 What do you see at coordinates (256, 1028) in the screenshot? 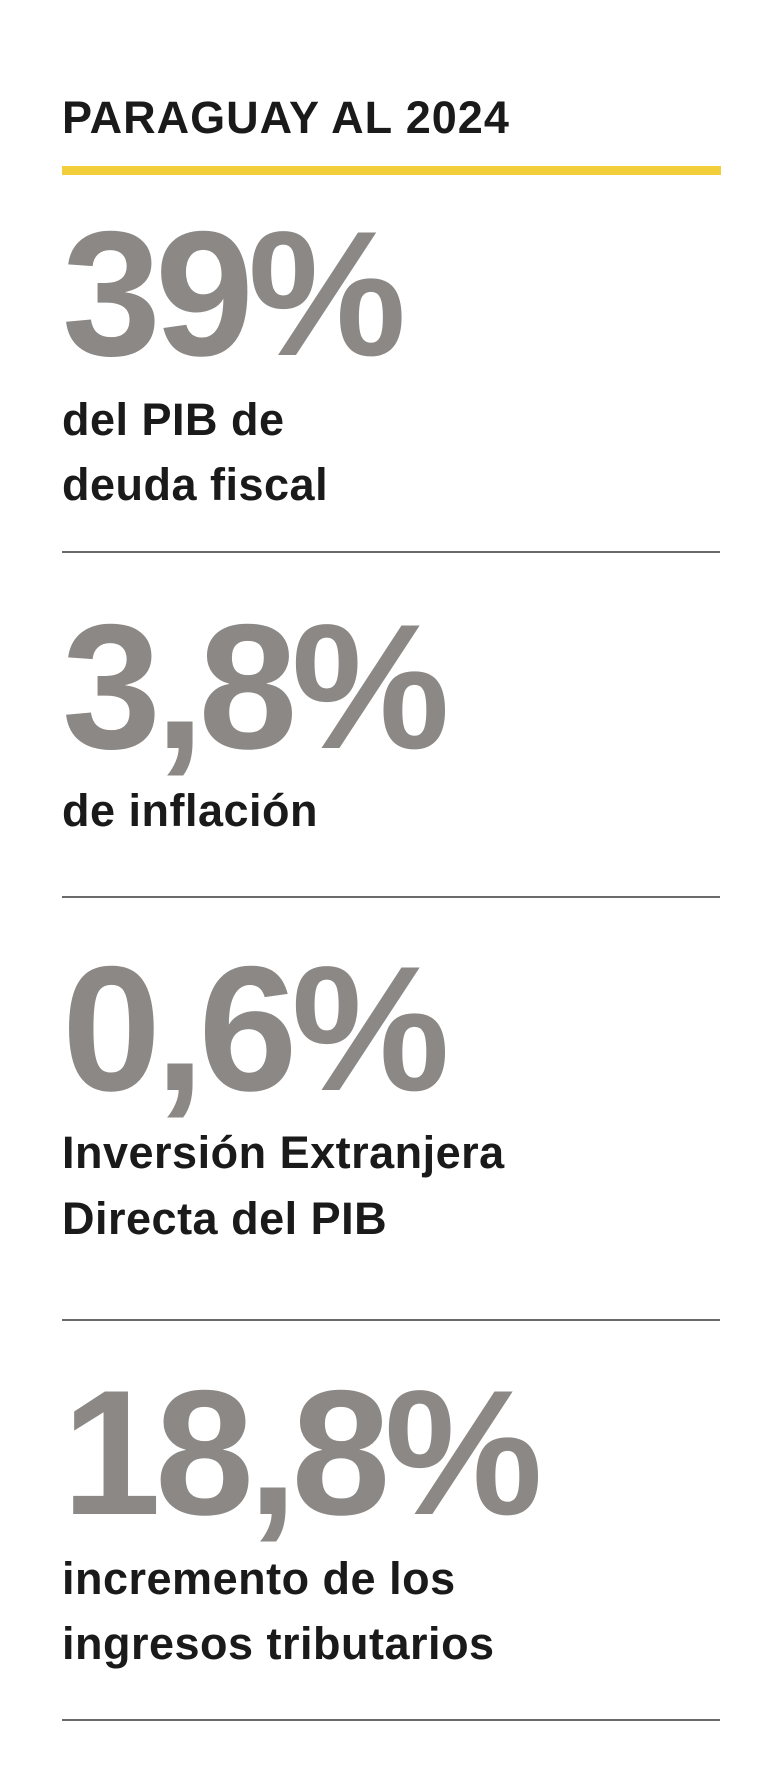
I see `stat-value: 0,6%` at bounding box center [256, 1028].